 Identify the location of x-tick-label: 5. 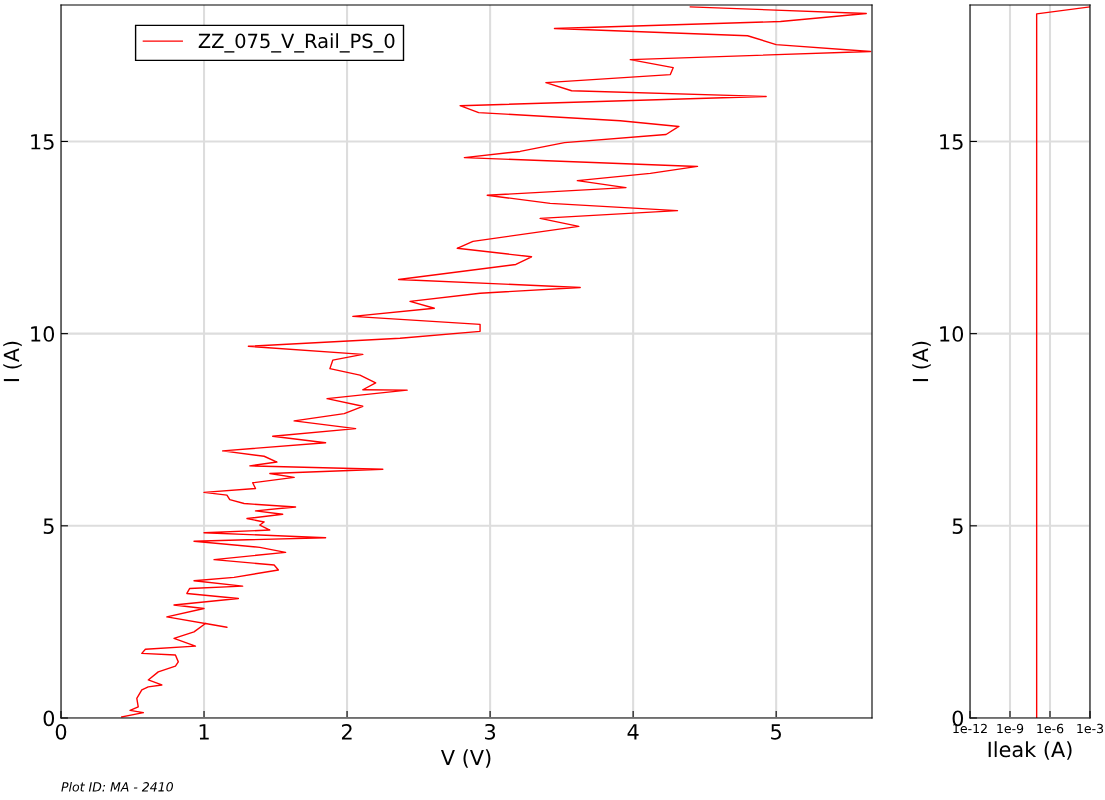
(776, 732).